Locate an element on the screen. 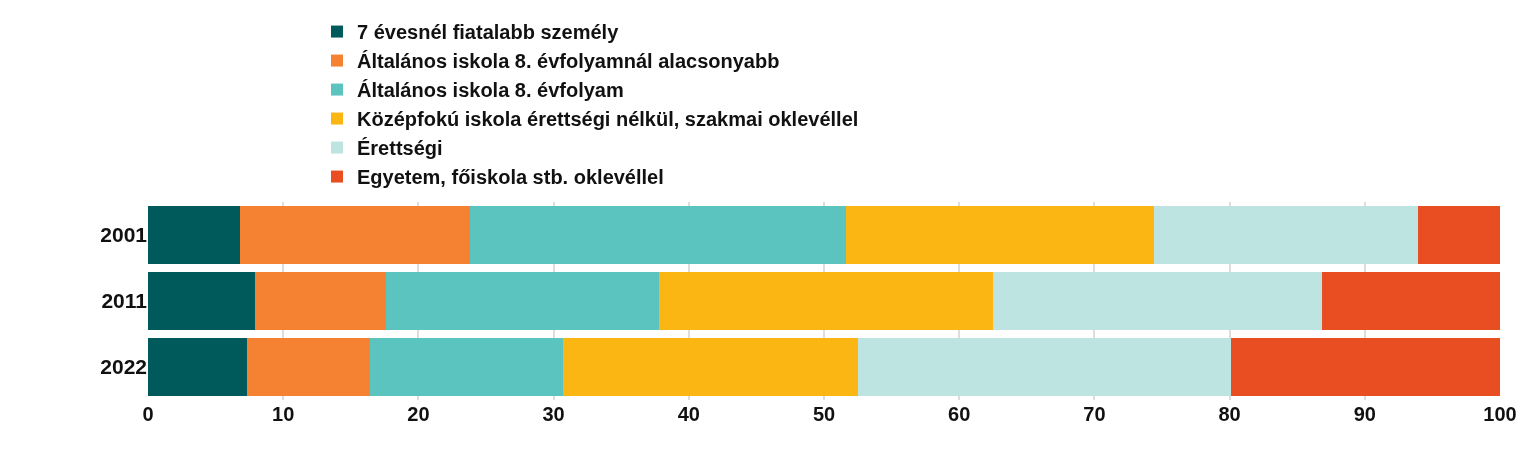  x-tick-label: 0 is located at coordinates (148, 414).